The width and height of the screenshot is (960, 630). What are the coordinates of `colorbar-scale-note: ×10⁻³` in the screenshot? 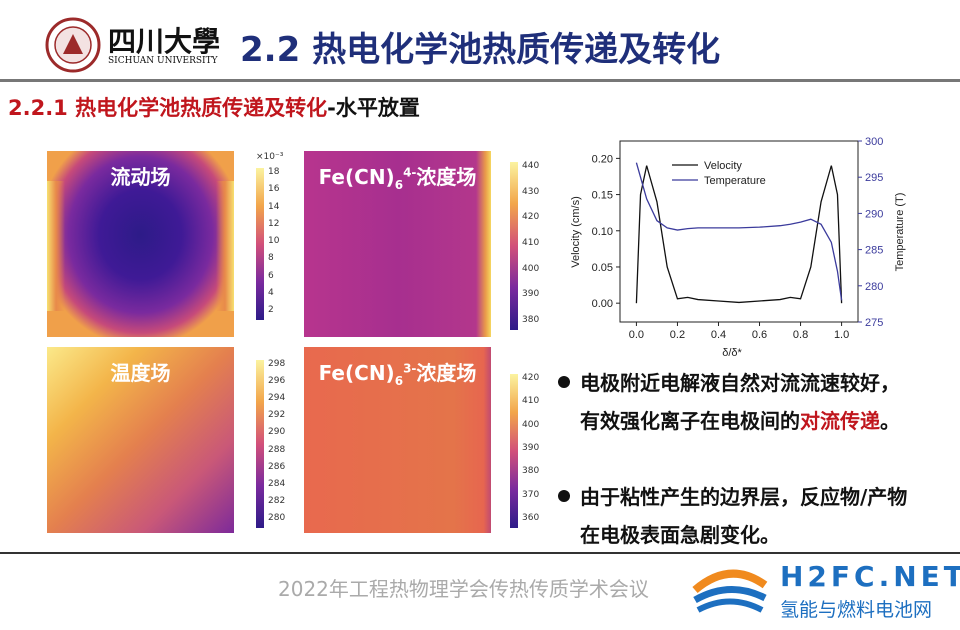 It's located at (270, 157).